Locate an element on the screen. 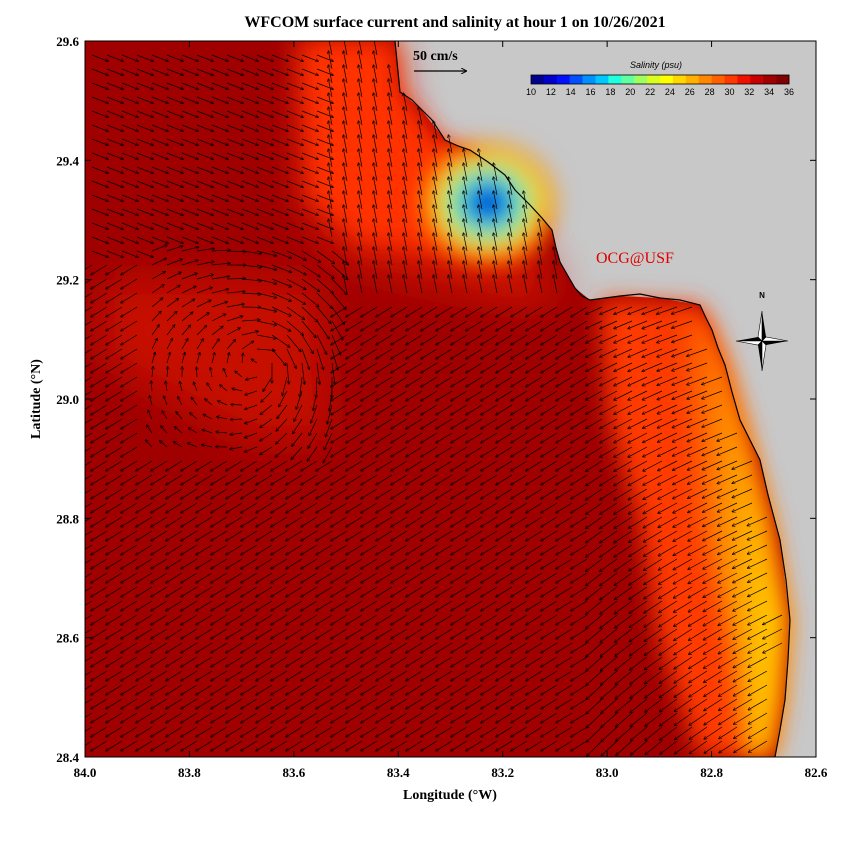 This screenshot has width=857, height=842. ocg-watermark: OCG@USF is located at coordinates (635, 258).